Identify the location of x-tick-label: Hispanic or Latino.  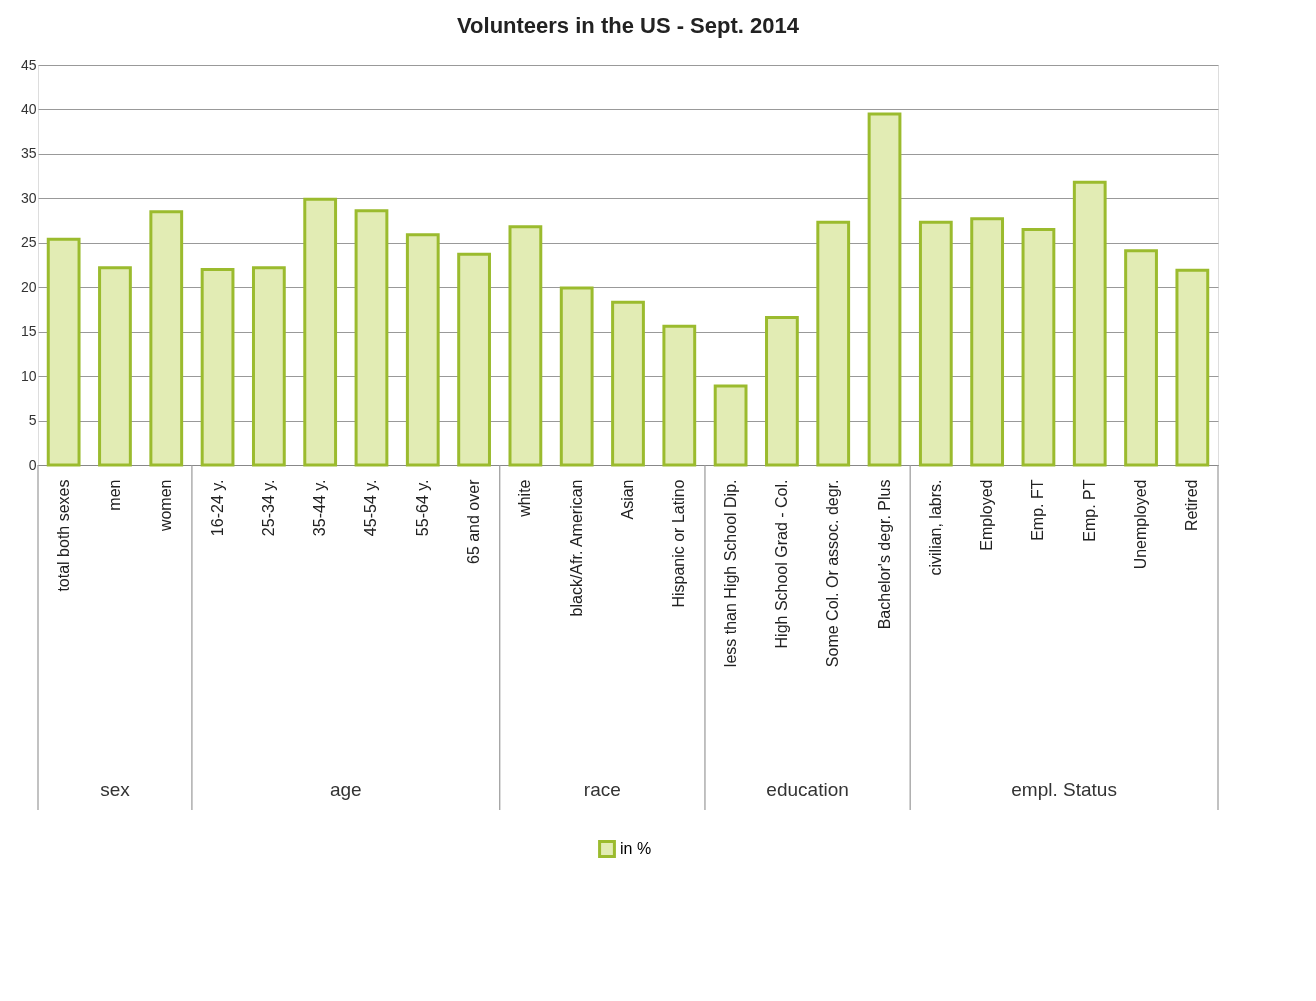
(679, 543).